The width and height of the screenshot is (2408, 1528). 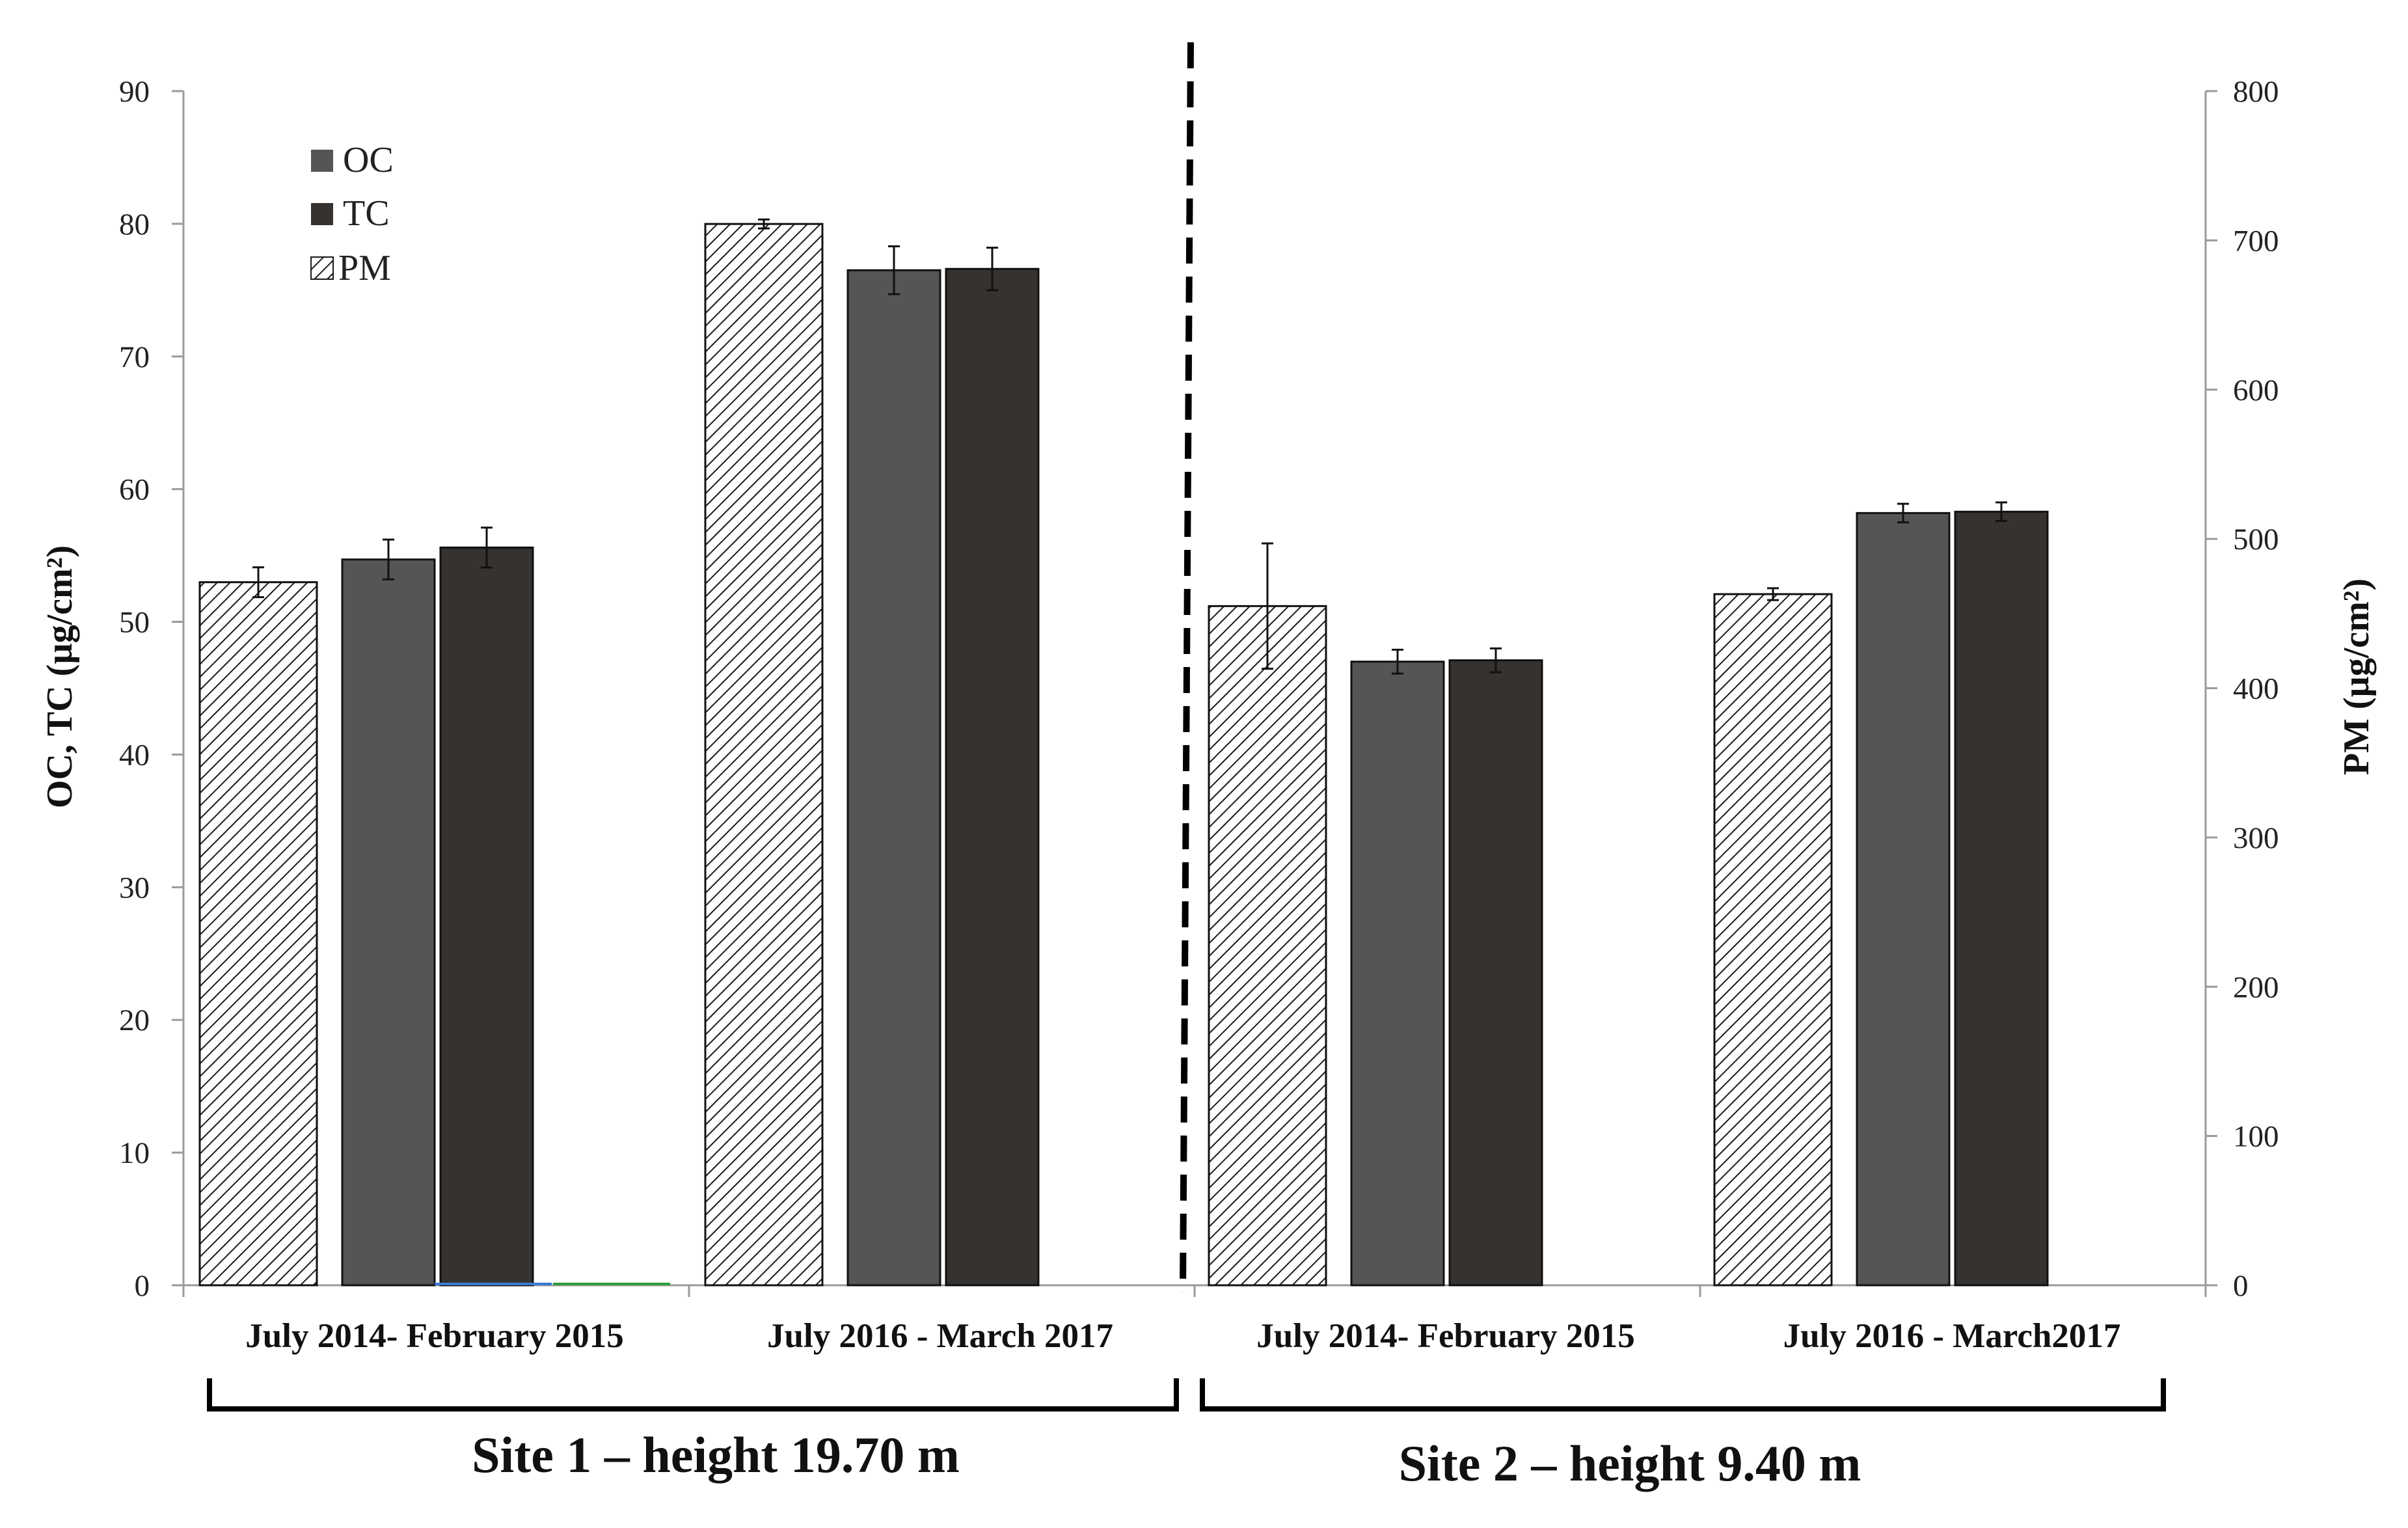 I want to click on right-axis-title: PM (µg/cm²), so click(x=2356, y=677).